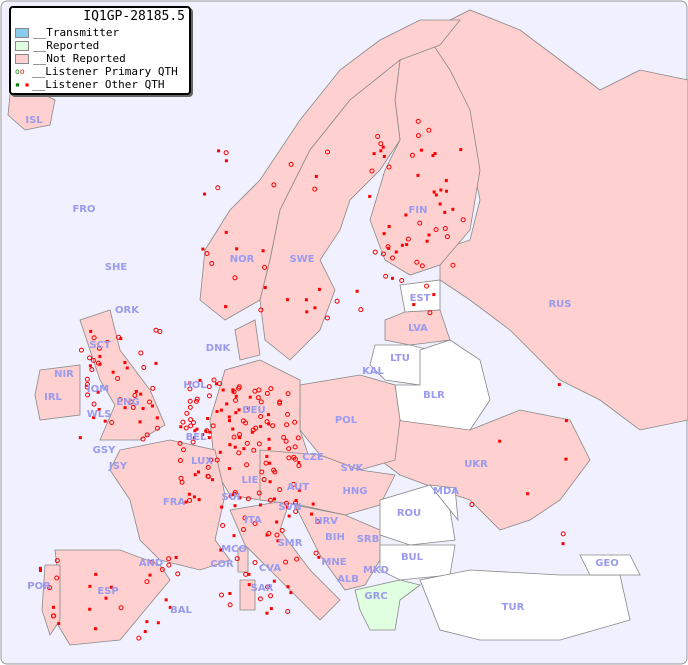 This screenshot has width=688, height=665. Describe the element at coordinates (134, 16) in the screenshot. I see `legend-title: IQ1GP-28185.5` at that location.